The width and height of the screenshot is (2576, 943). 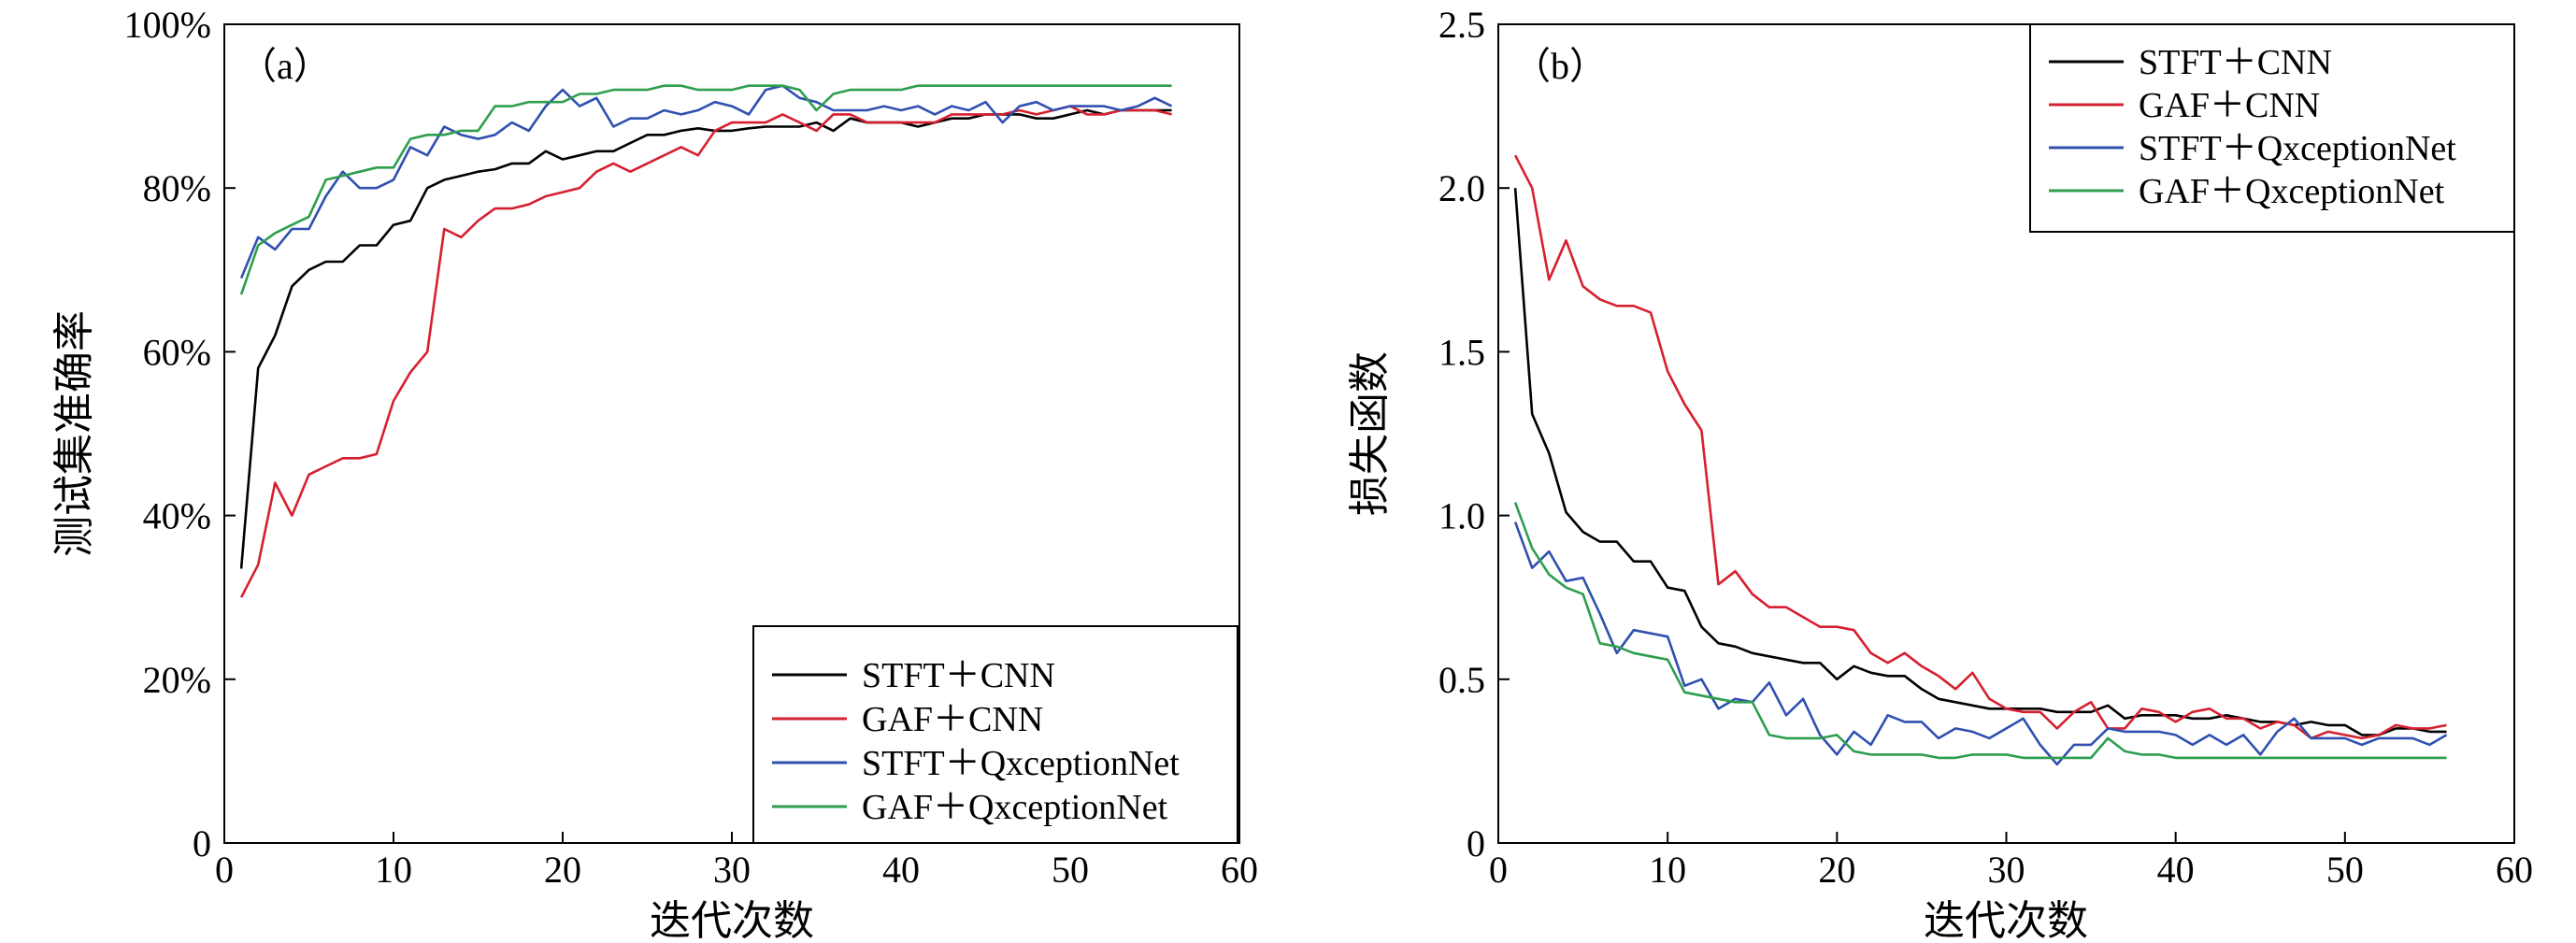 What do you see at coordinates (1461, 352) in the screenshot?
I see `y-tick-label: 1.5` at bounding box center [1461, 352].